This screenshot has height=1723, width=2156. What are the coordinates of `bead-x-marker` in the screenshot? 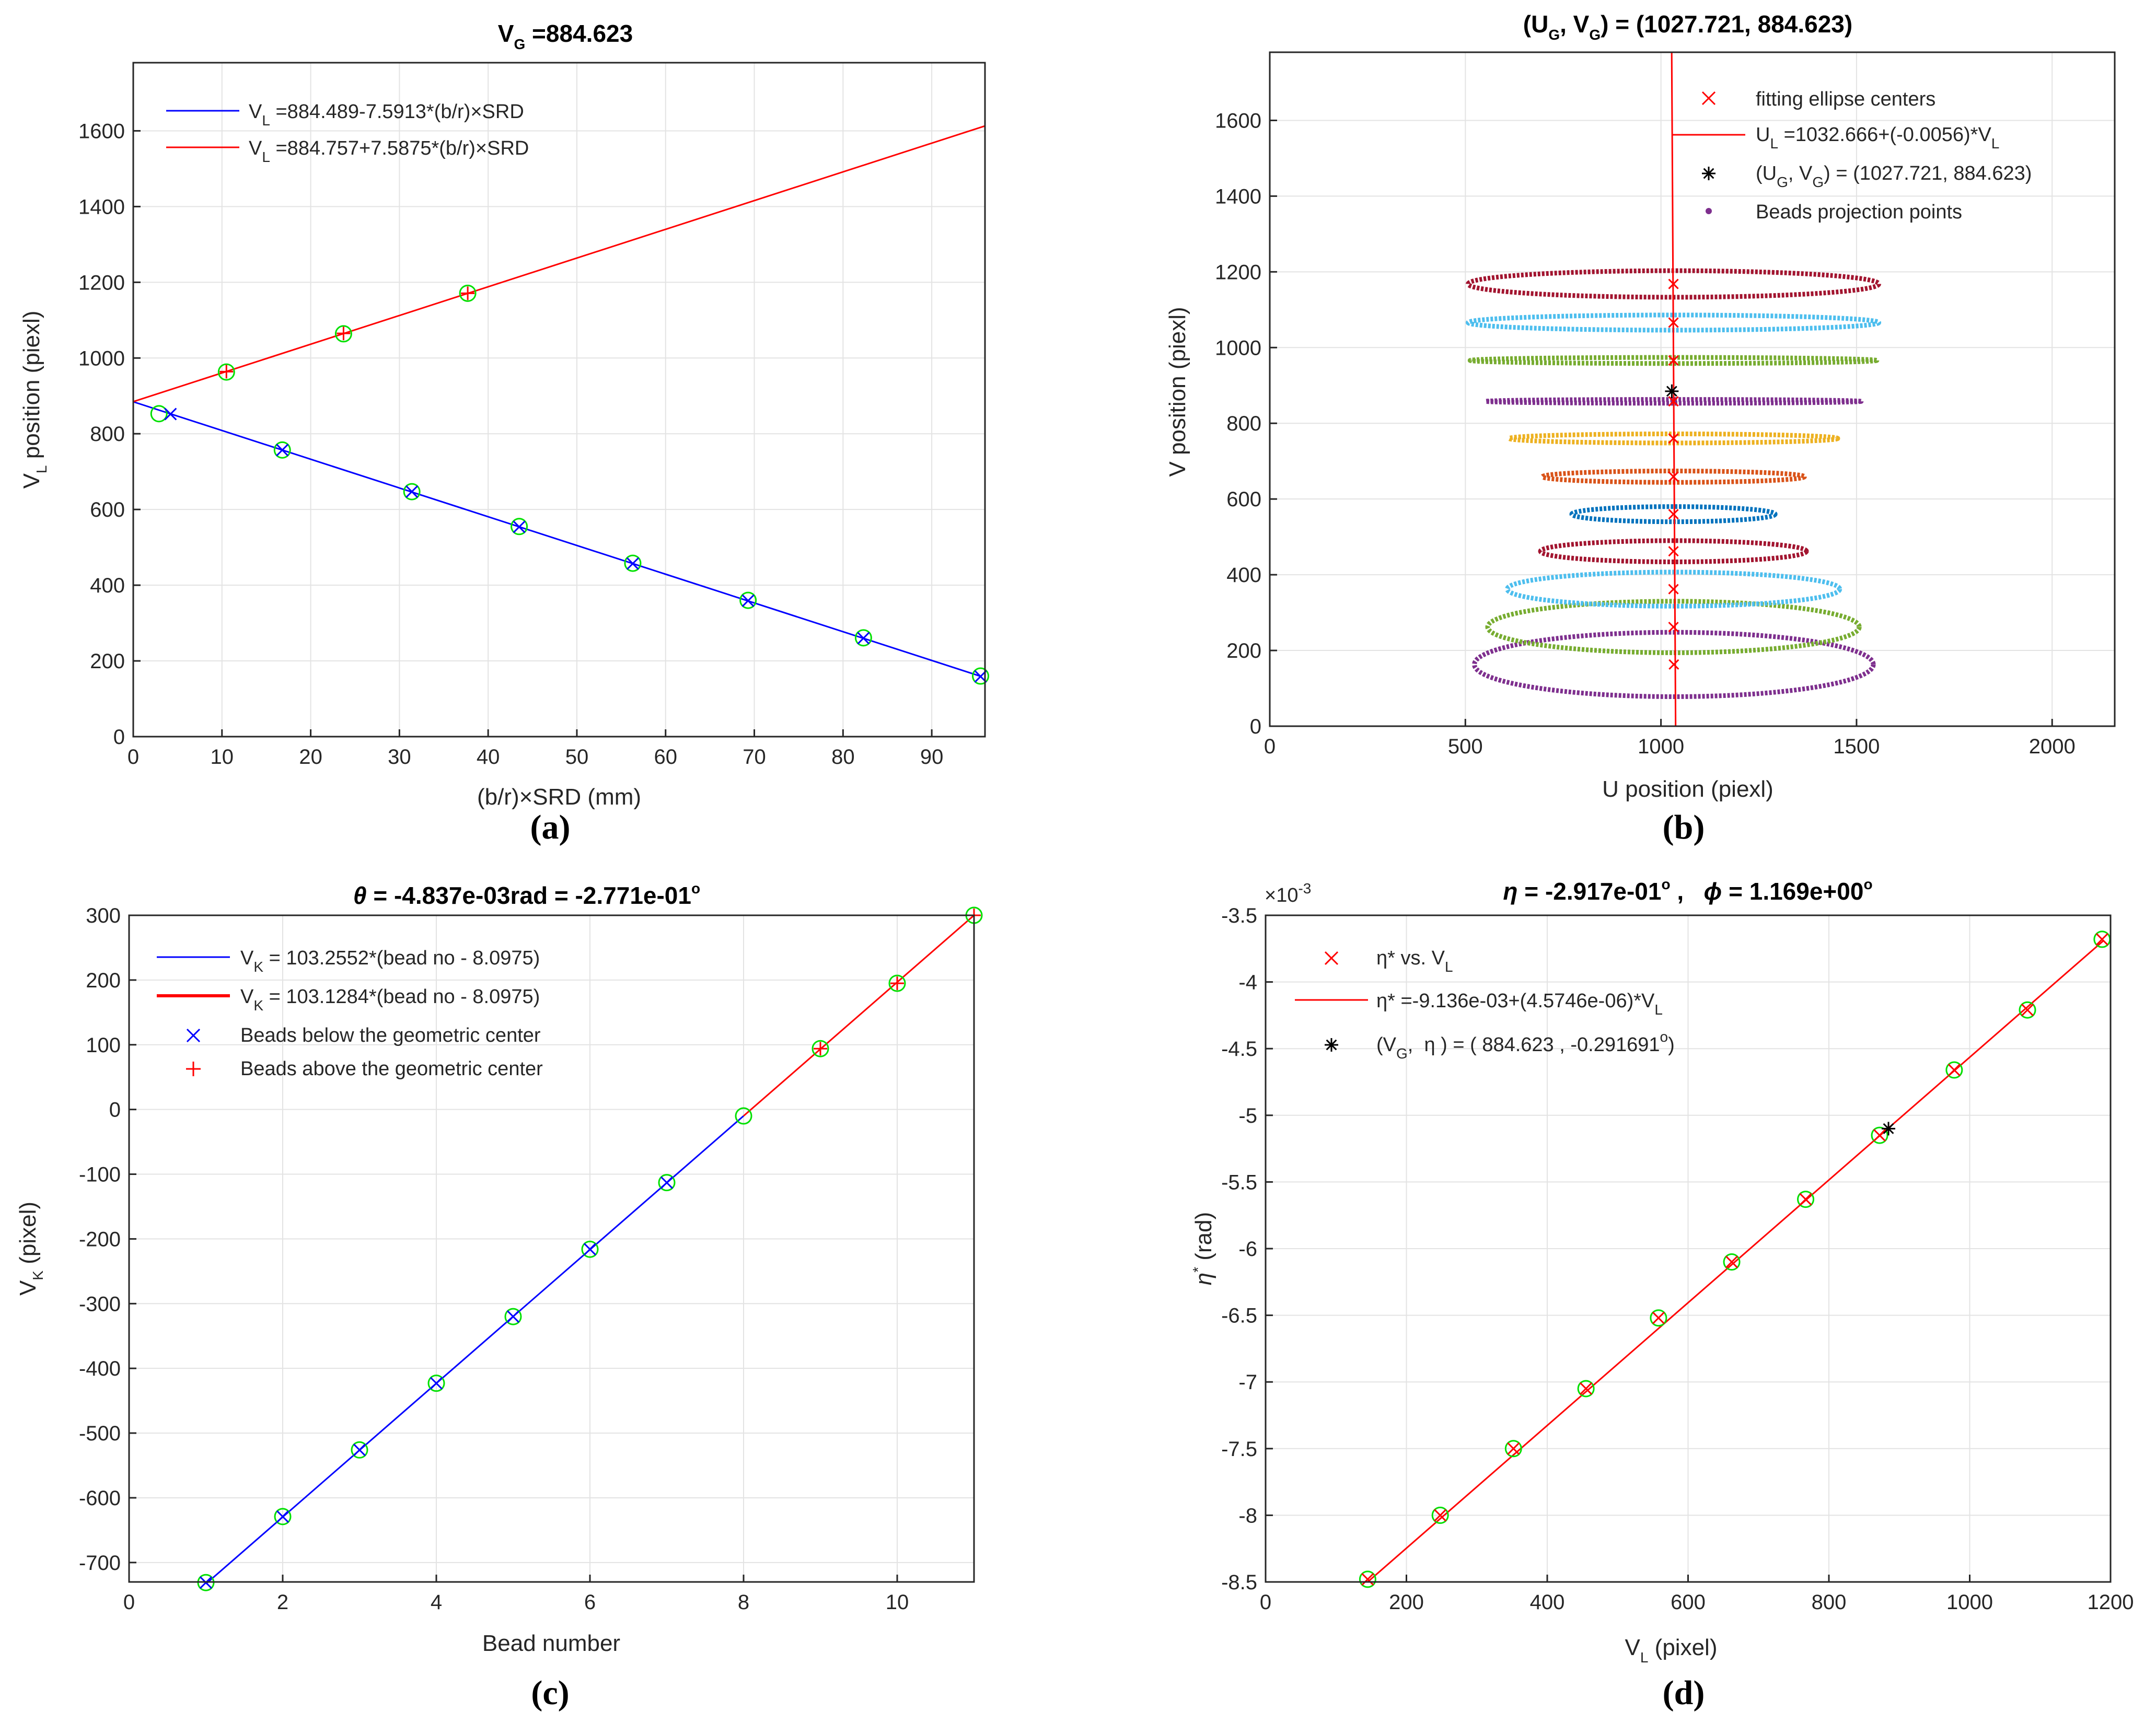 It's located at (632, 563).